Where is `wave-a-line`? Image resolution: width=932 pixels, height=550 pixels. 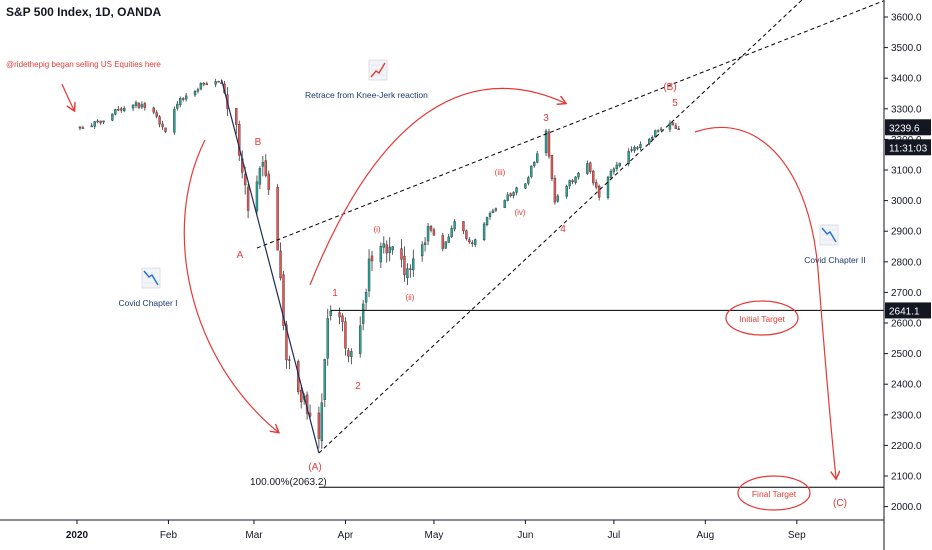 wave-a-line is located at coordinates (270, 266).